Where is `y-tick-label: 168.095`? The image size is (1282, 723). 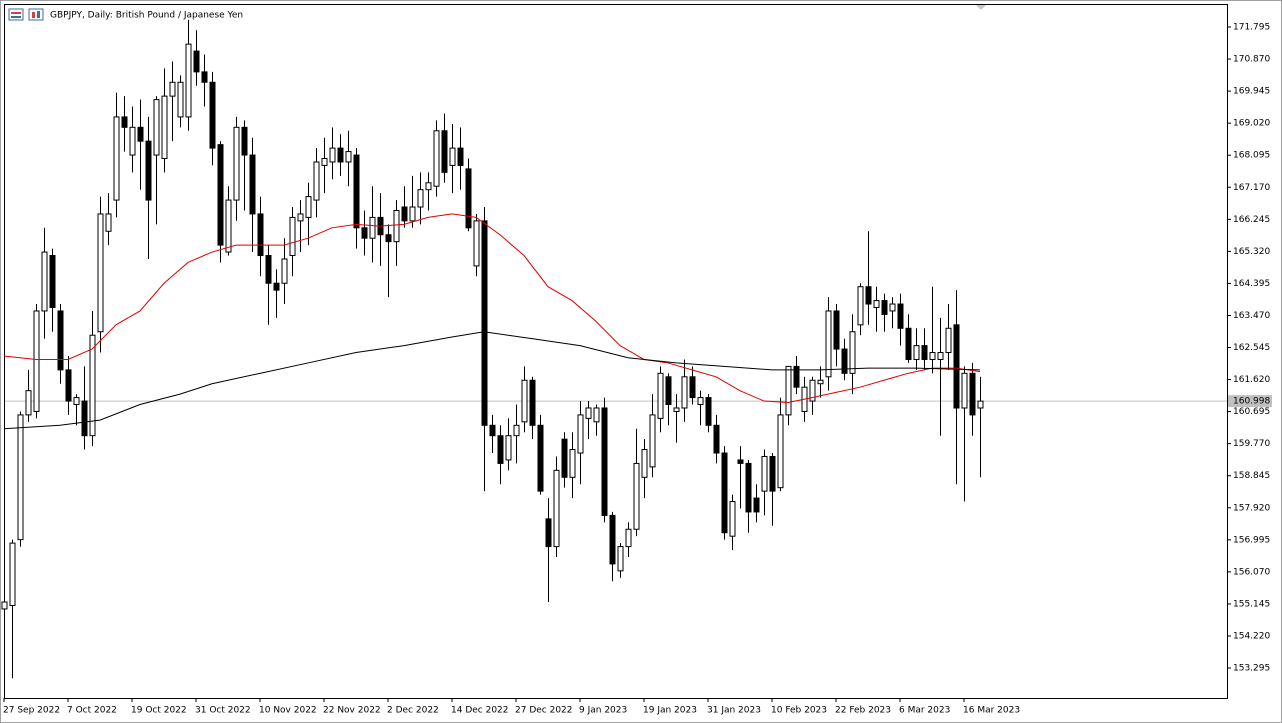
y-tick-label: 168.095 is located at coordinates (1251, 156).